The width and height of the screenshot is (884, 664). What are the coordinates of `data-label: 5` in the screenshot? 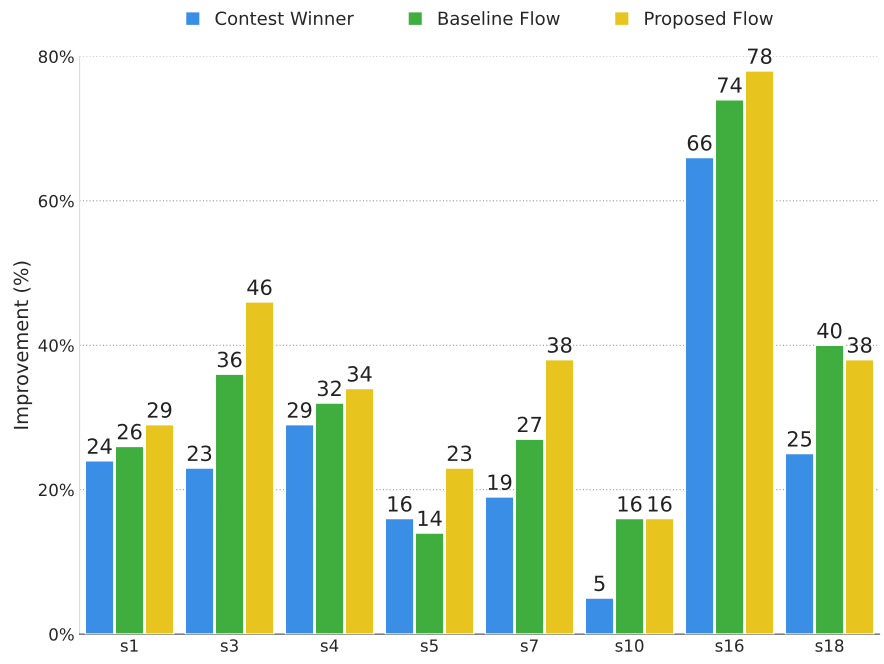 It's located at (599, 584).